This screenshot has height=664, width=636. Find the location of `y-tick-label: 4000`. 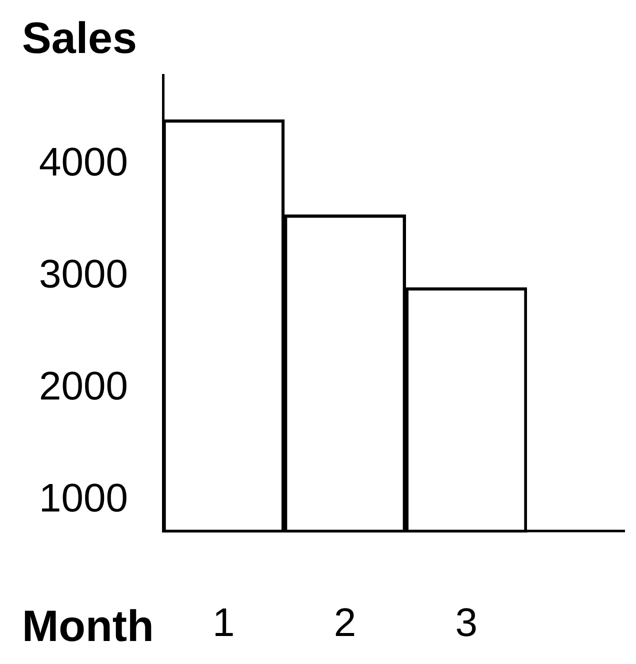

y-tick-label: 4000 is located at coordinates (83, 162).